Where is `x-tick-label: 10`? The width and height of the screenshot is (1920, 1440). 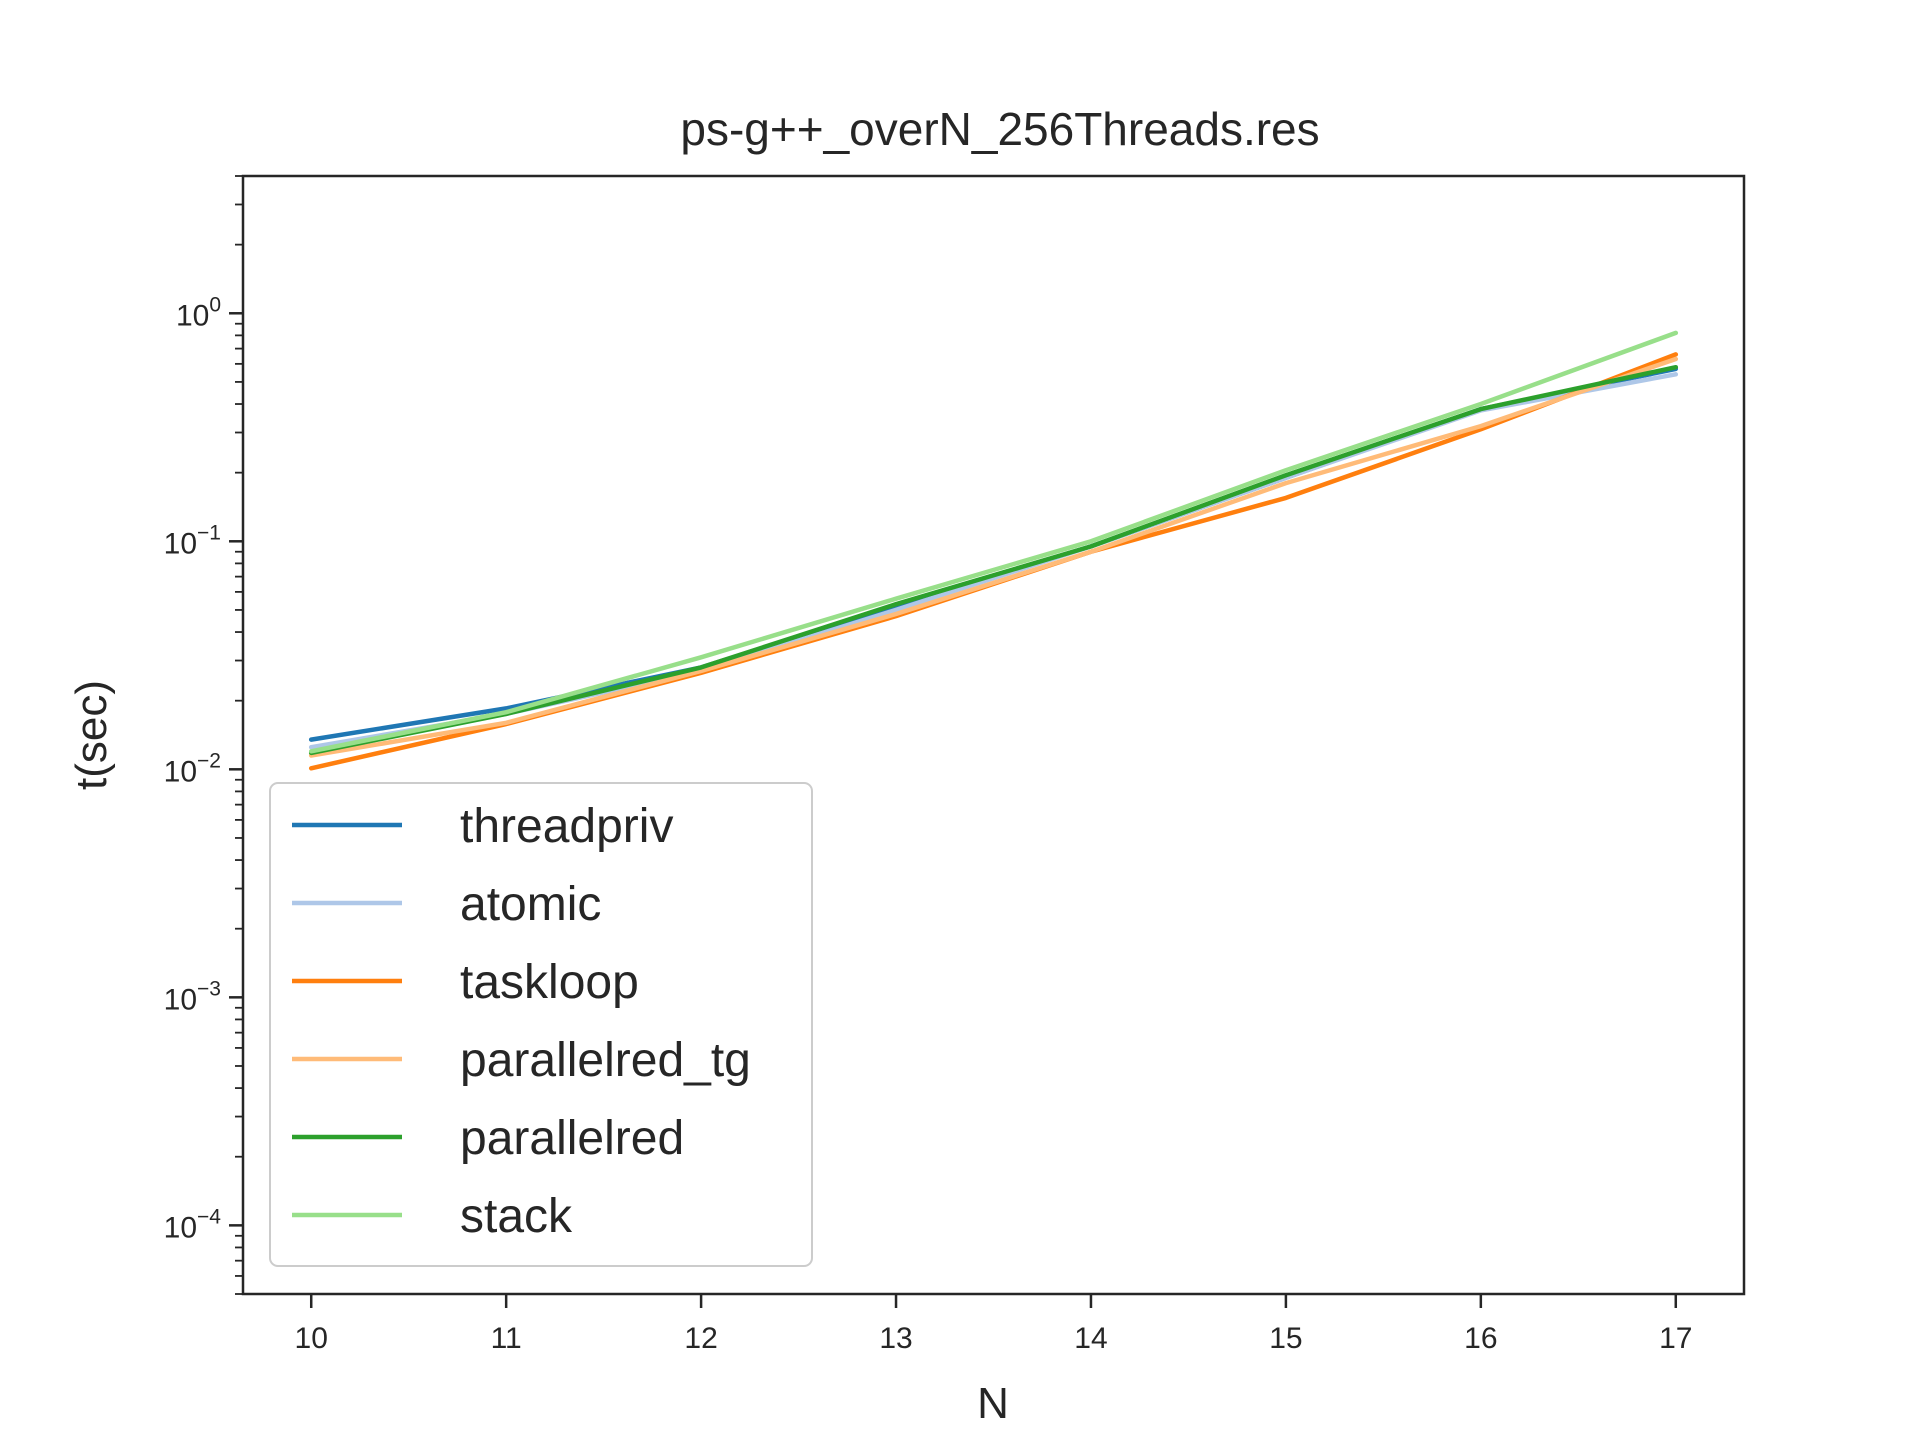
x-tick-label: 10 is located at coordinates (311, 1338).